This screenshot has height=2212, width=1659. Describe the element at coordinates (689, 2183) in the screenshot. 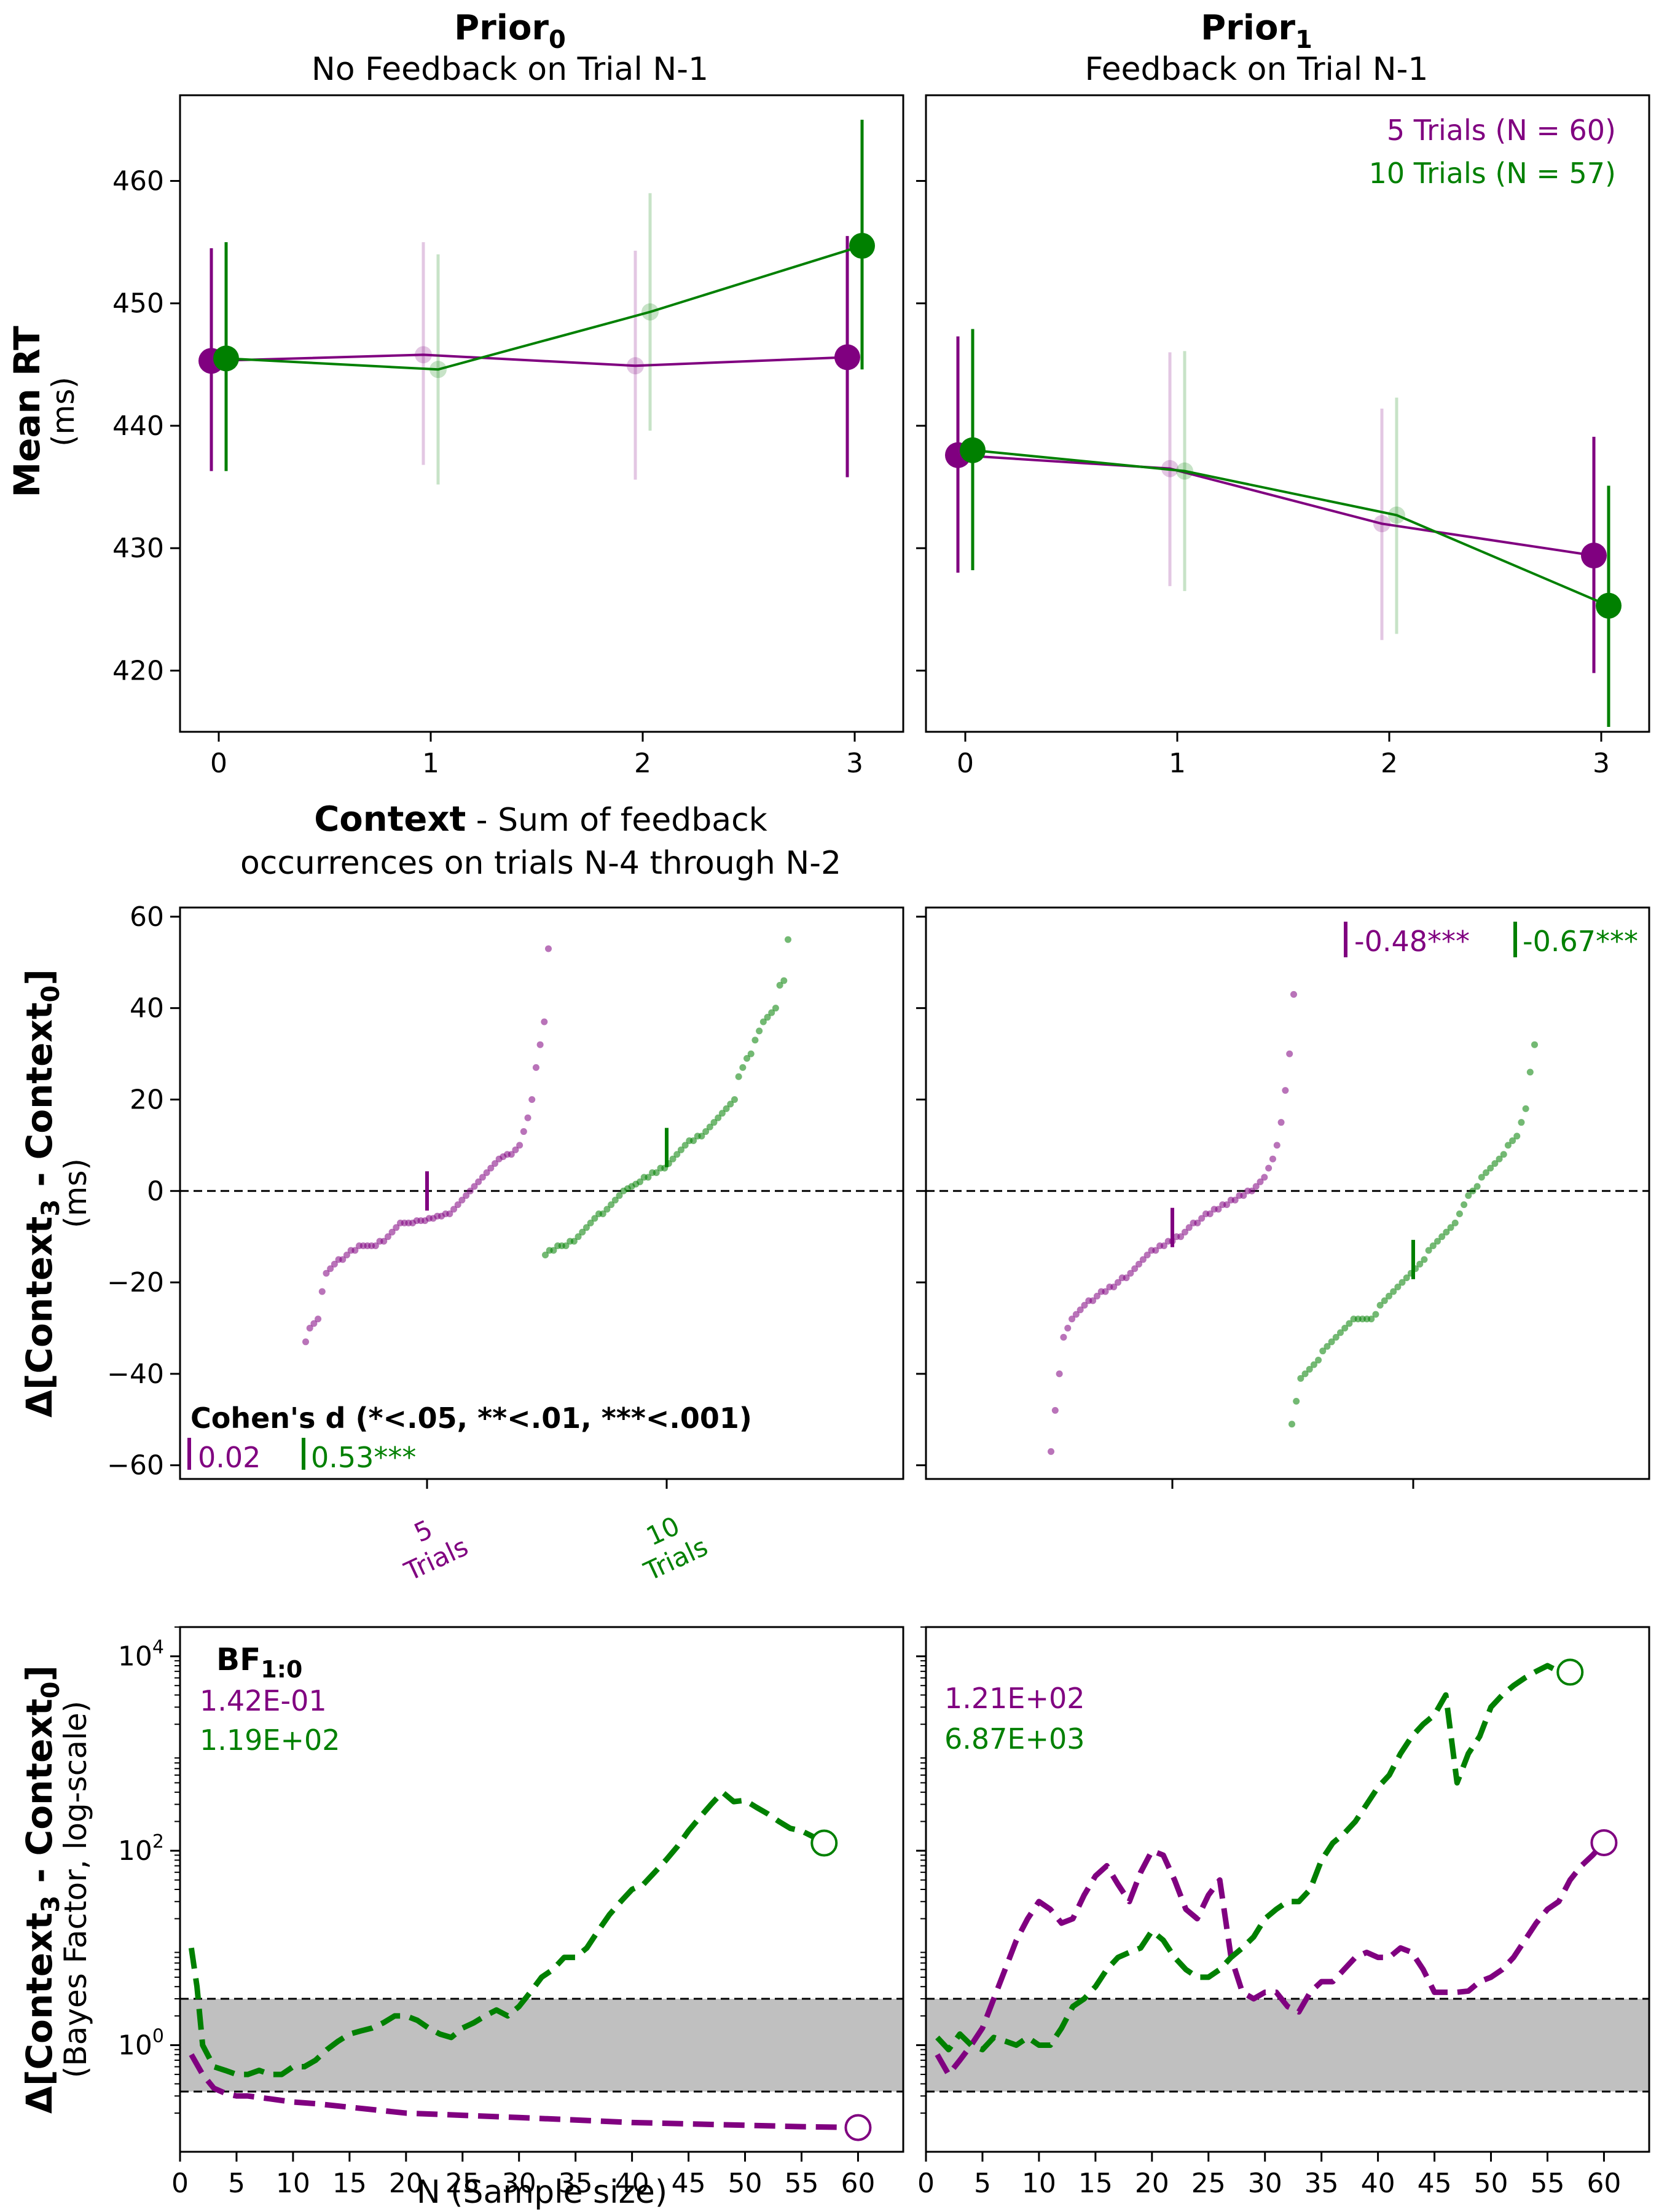

I see `x-tick-label: 45` at that location.